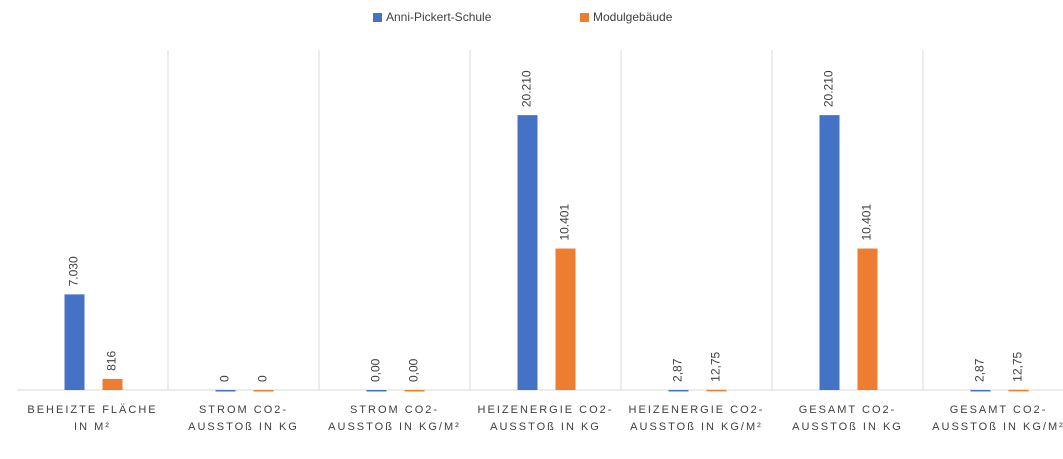 The height and width of the screenshot is (459, 1063). What do you see at coordinates (696, 418) in the screenshot?
I see `x-tick-label: HEIZENERGIE CO2-AUSSTOß IN KG/M²` at bounding box center [696, 418].